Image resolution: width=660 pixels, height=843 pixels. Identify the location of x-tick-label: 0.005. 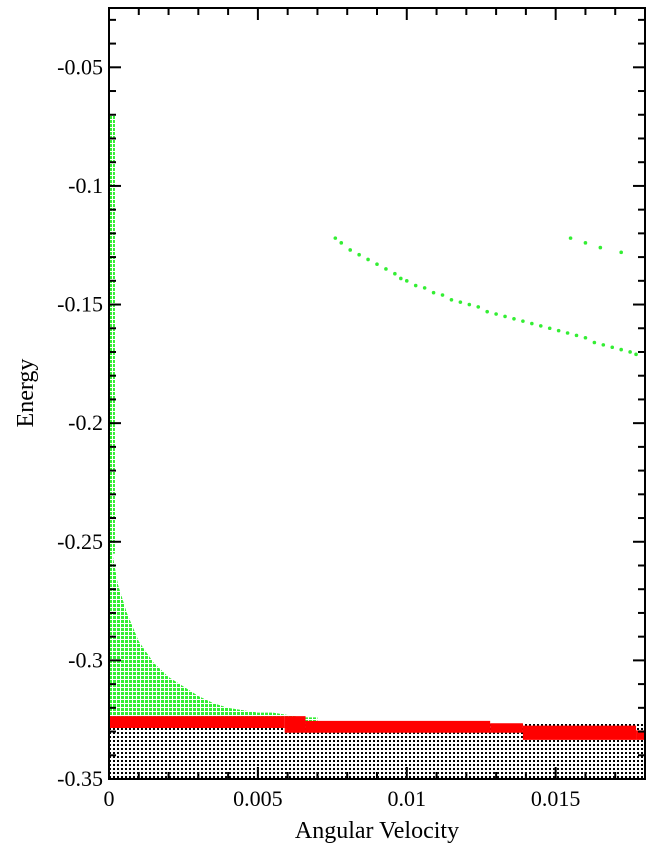
(258, 798).